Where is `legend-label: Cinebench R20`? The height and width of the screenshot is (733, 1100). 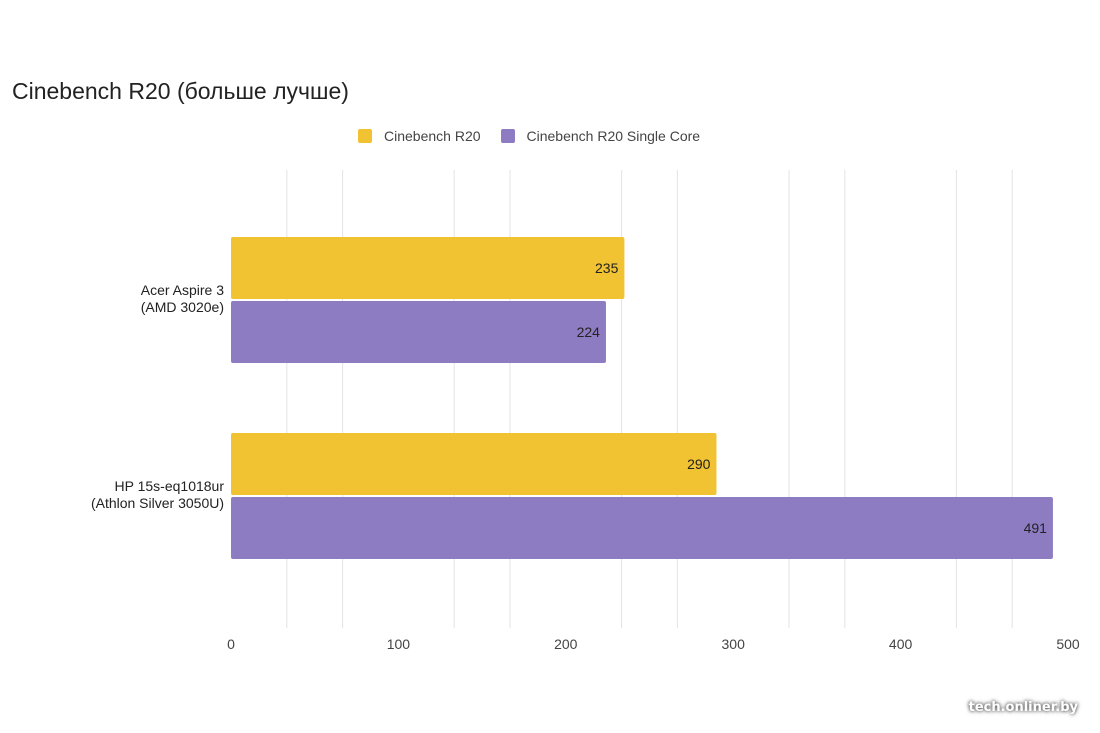 legend-label: Cinebench R20 is located at coordinates (432, 136).